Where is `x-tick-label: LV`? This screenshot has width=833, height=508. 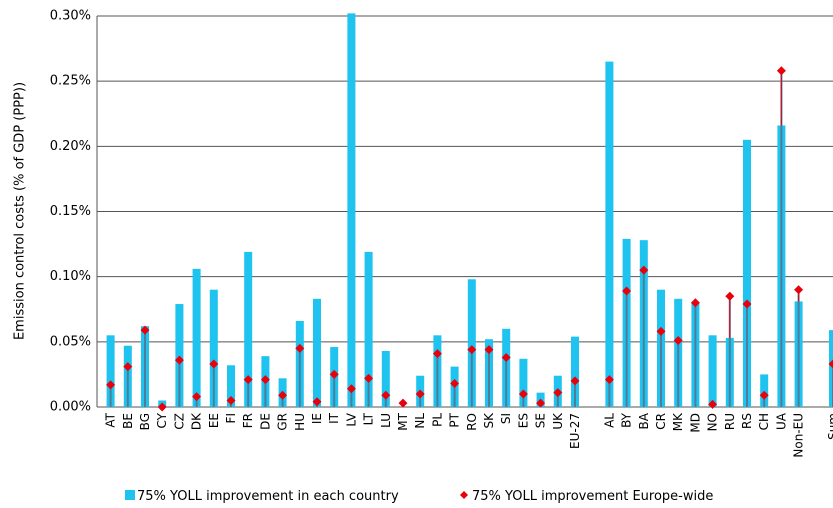 x-tick-label: LV is located at coordinates (351, 419).